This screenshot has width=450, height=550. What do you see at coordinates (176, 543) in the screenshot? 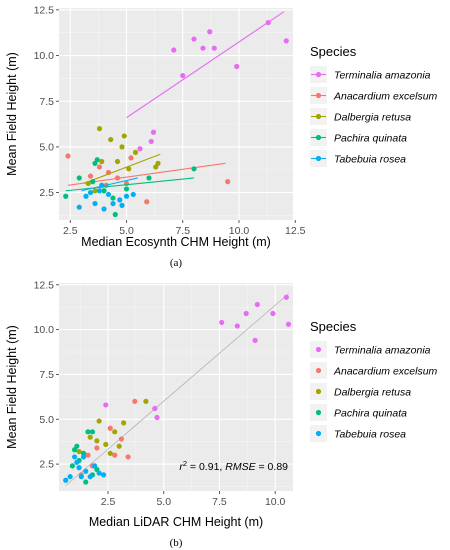
I see `panel-caption: (b)` at bounding box center [176, 543].